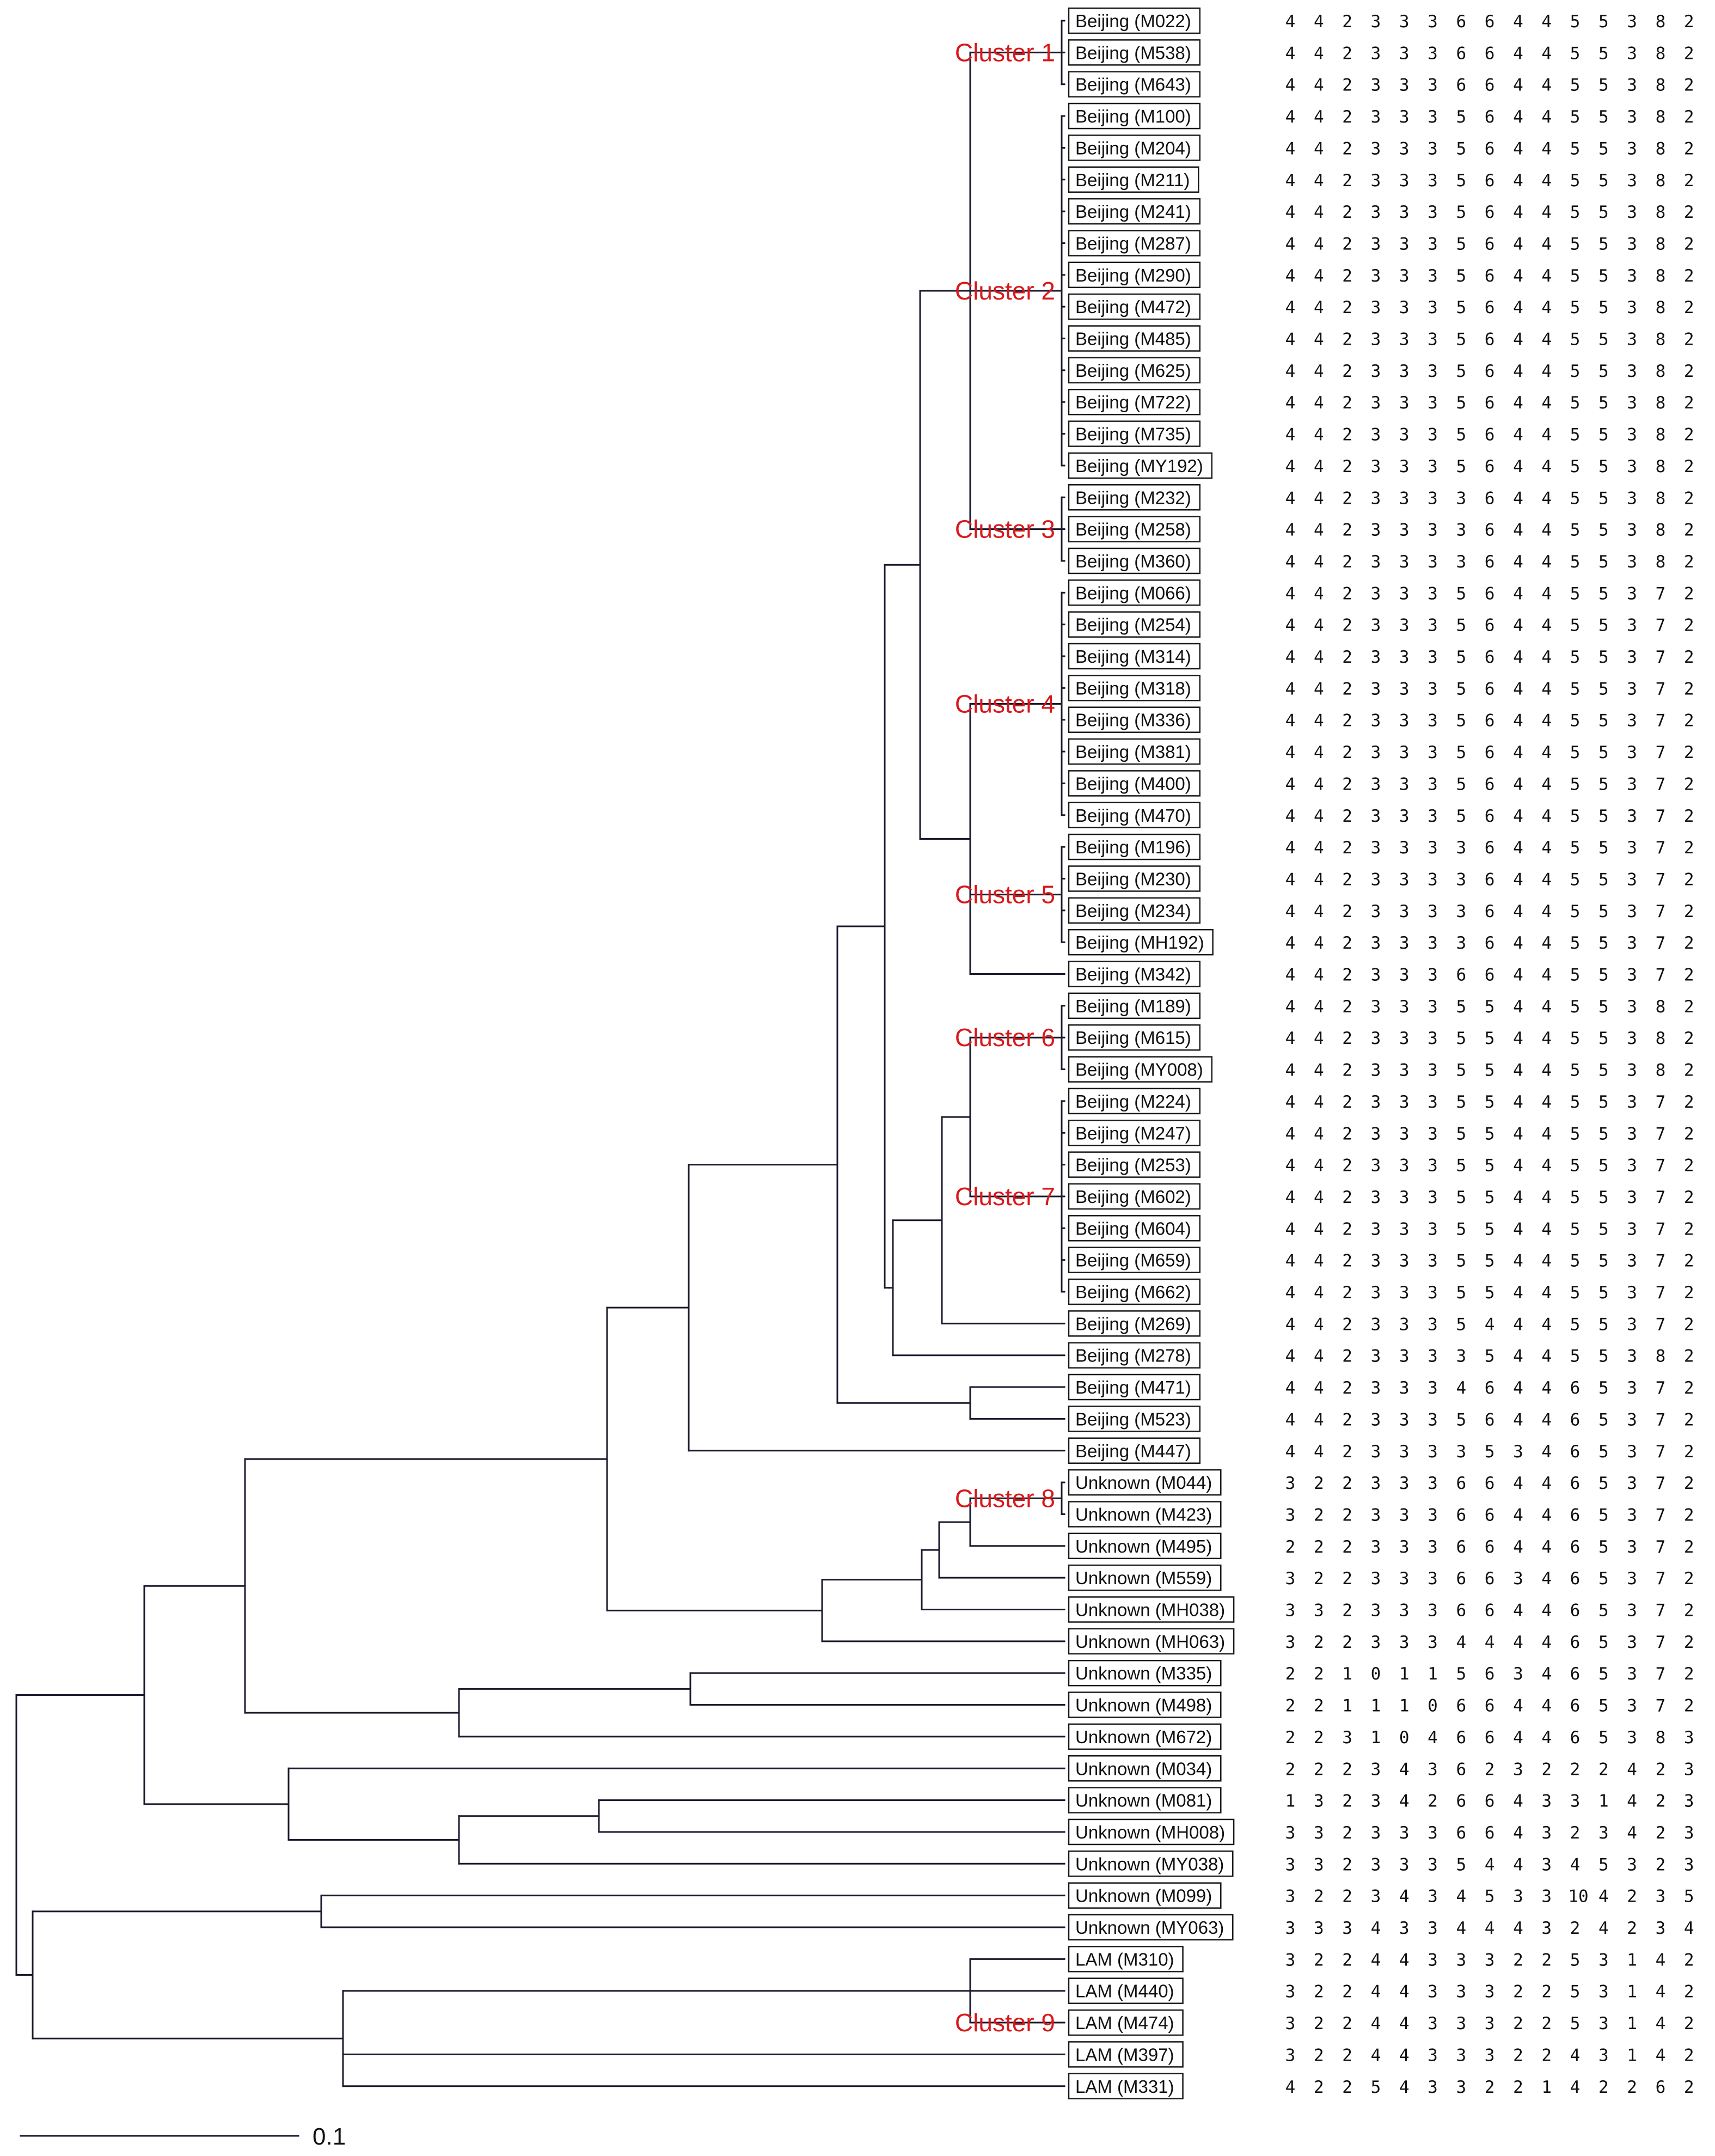 The image size is (1715, 2156). What do you see at coordinates (1151, 1928) in the screenshot?
I see `strain-label: Unknown (MY063)` at bounding box center [1151, 1928].